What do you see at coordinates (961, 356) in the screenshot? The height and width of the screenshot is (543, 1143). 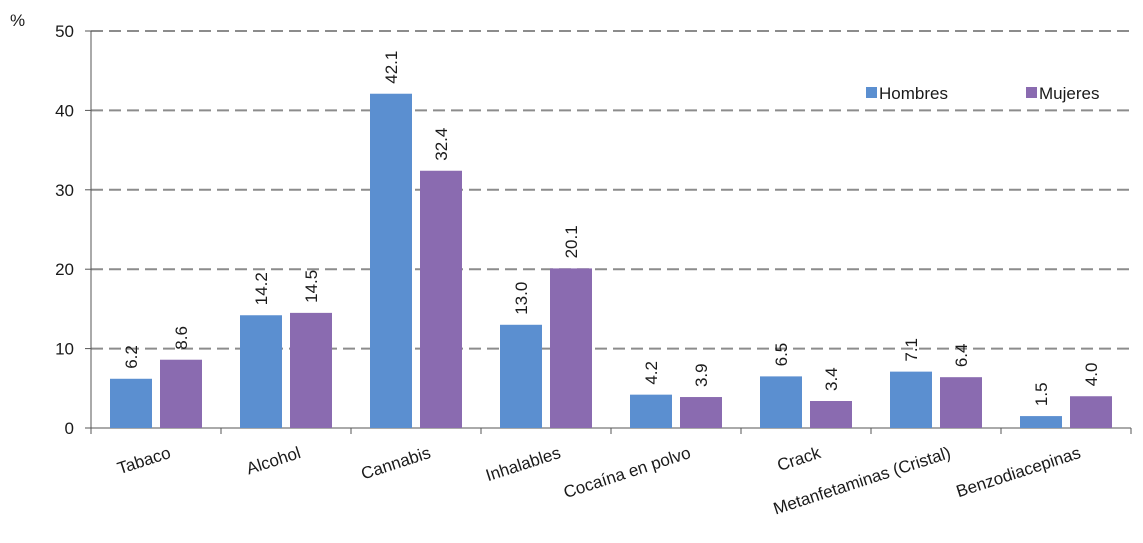 I see `data-label: 6.4` at bounding box center [961, 356].